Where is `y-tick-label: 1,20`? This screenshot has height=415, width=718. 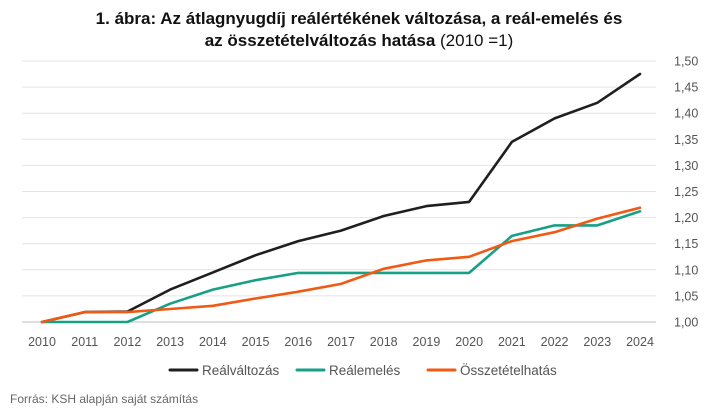
y-tick-label: 1,20 is located at coordinates (686, 218).